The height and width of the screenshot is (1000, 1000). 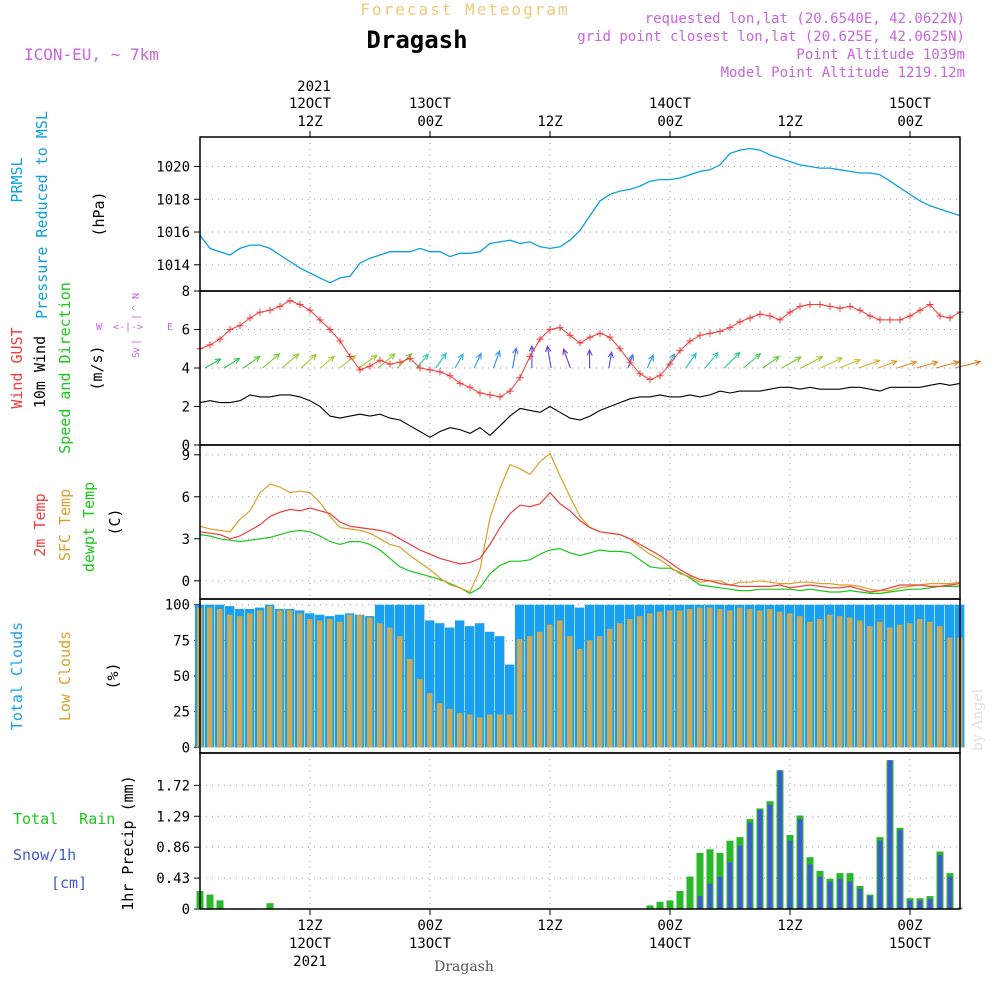 I want to click on top-time-labels: 12OCT 12Z 13OCT 00Z 12Z 14OCT 00Z 12Z 15OCT 00Z, so click(x=610, y=116).